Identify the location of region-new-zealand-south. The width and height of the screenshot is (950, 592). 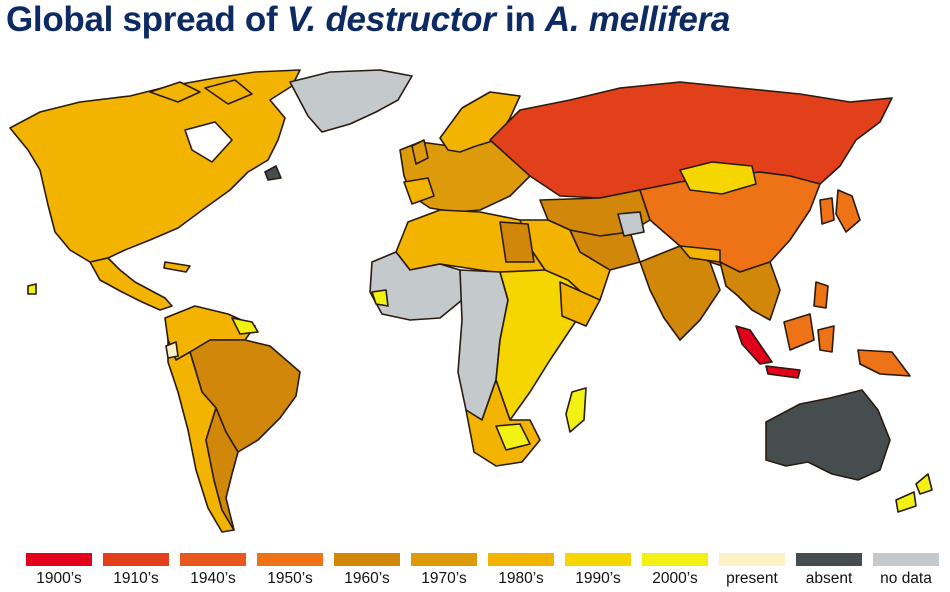
(906, 502).